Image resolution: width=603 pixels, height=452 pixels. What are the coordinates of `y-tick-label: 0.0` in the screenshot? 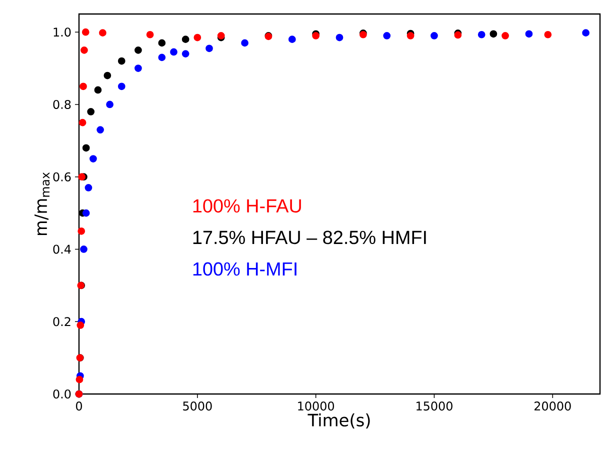 It's located at (62, 394).